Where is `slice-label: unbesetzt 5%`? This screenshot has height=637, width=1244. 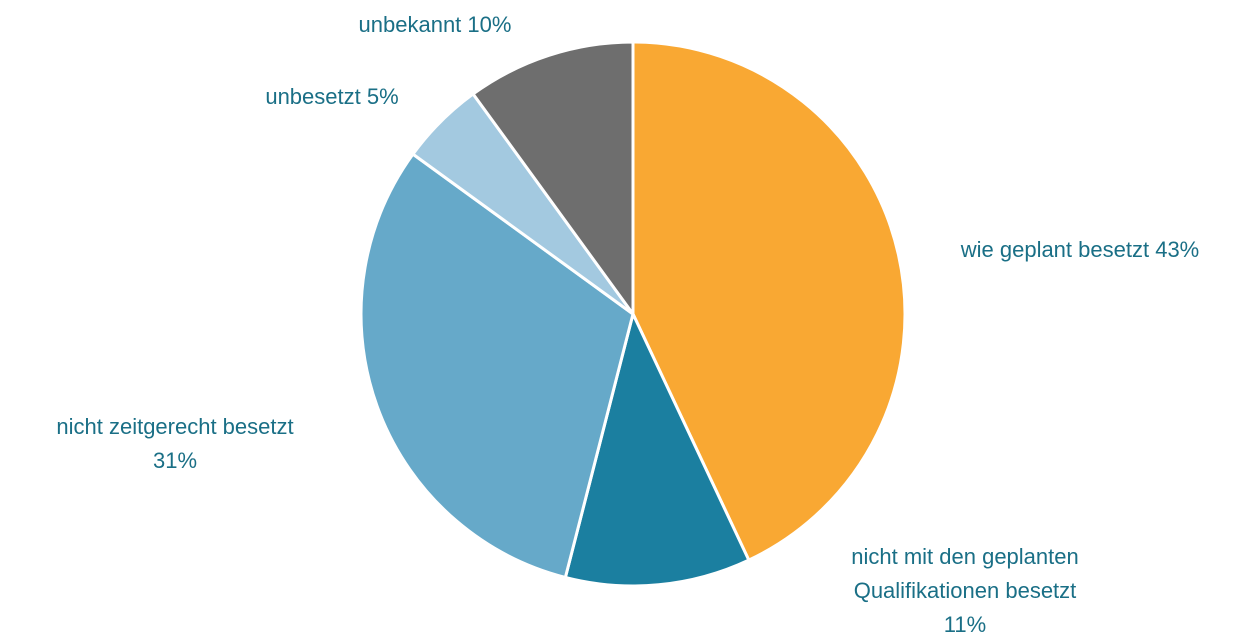 slice-label: unbesetzt 5% is located at coordinates (332, 97).